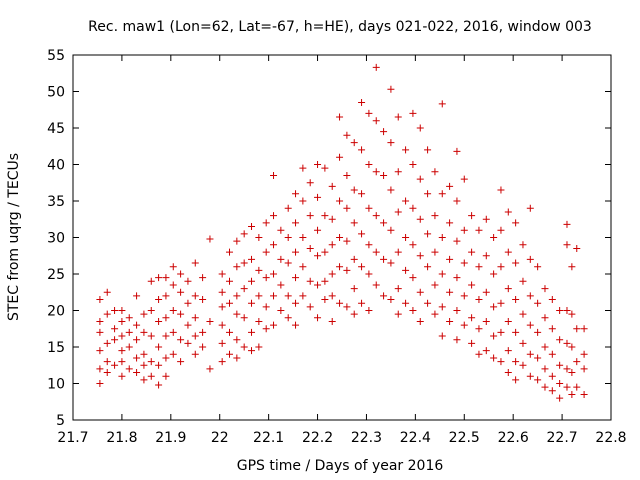  What do you see at coordinates (610, 438) in the screenshot?
I see `x-tick-label: 22.8` at bounding box center [610, 438].